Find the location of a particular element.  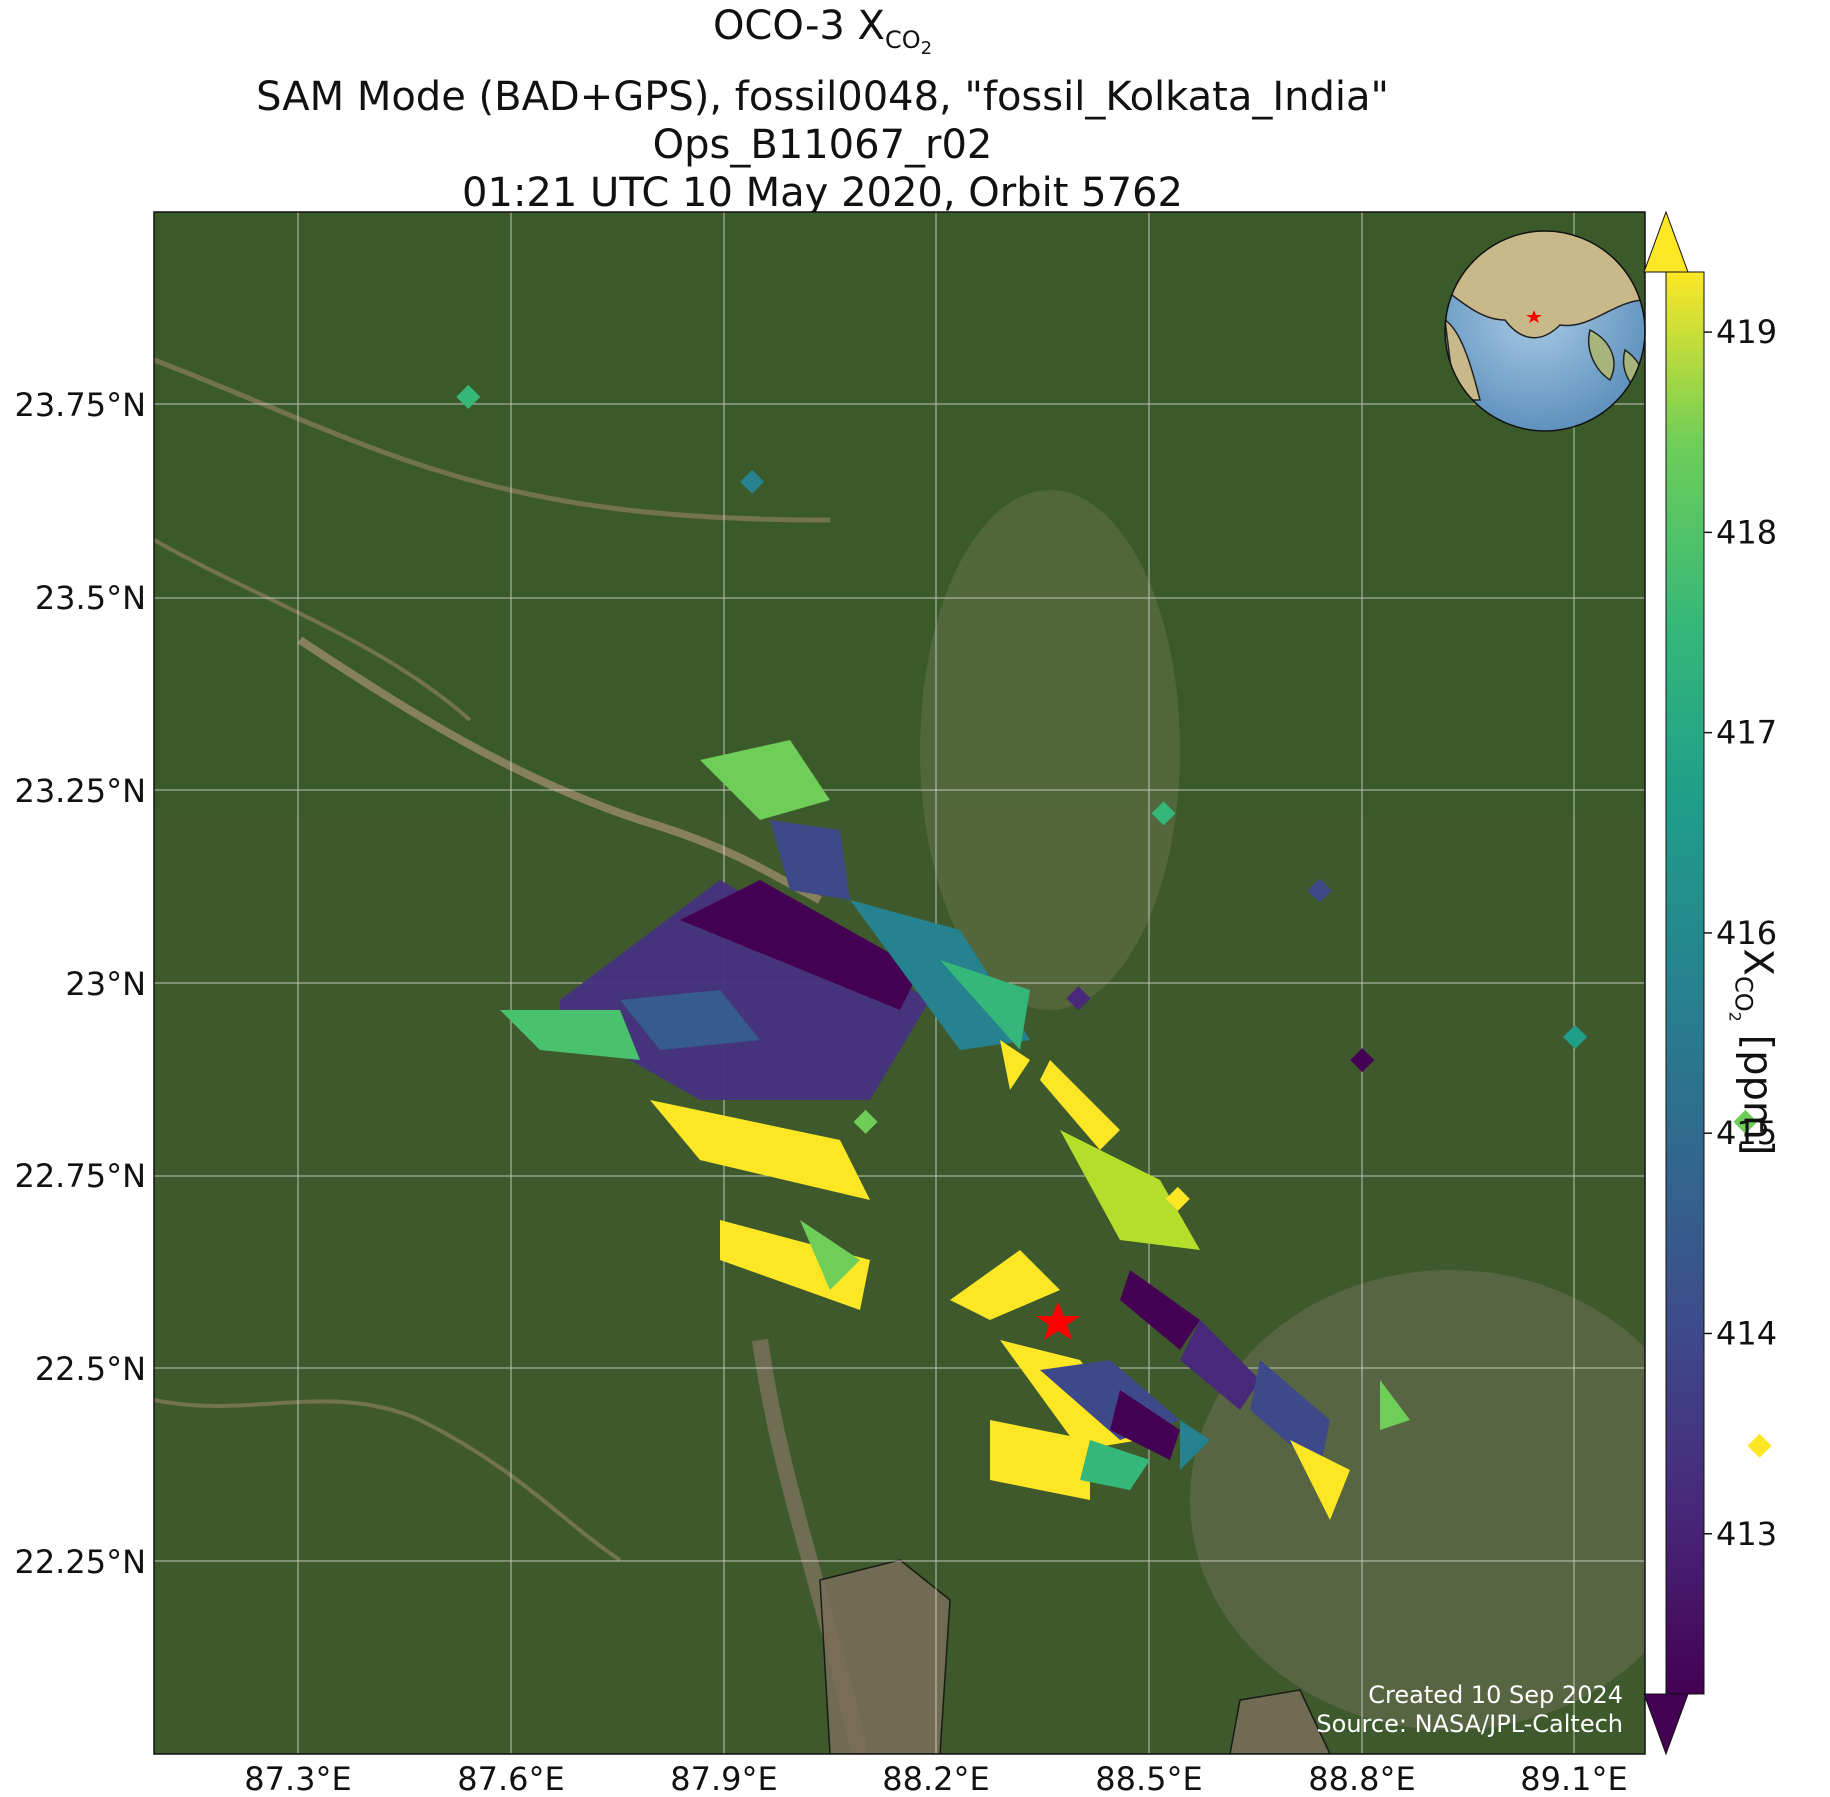

lat-tick-label: 23.5°N is located at coordinates (90, 598).